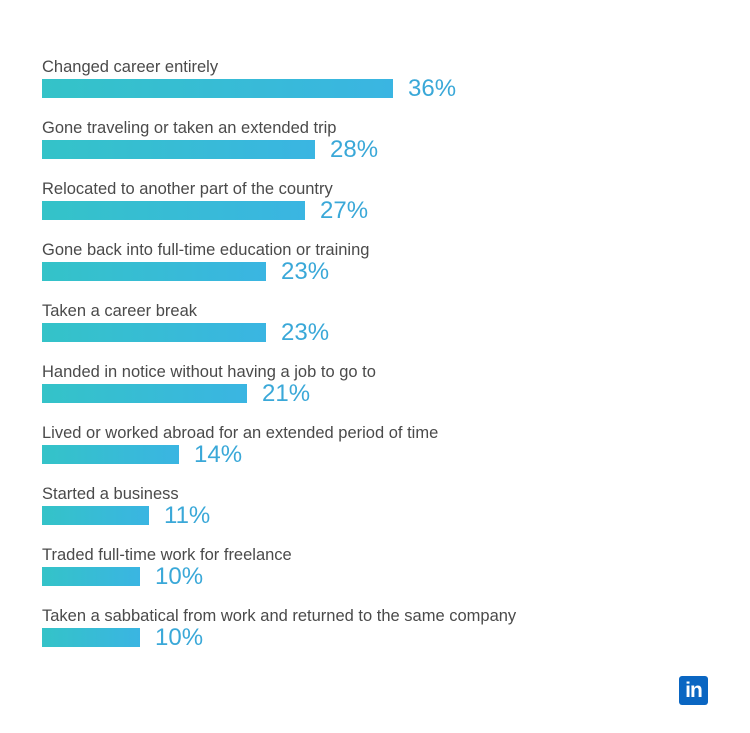  I want to click on bar-row: Changed career entirely 36%, so click(382, 85).